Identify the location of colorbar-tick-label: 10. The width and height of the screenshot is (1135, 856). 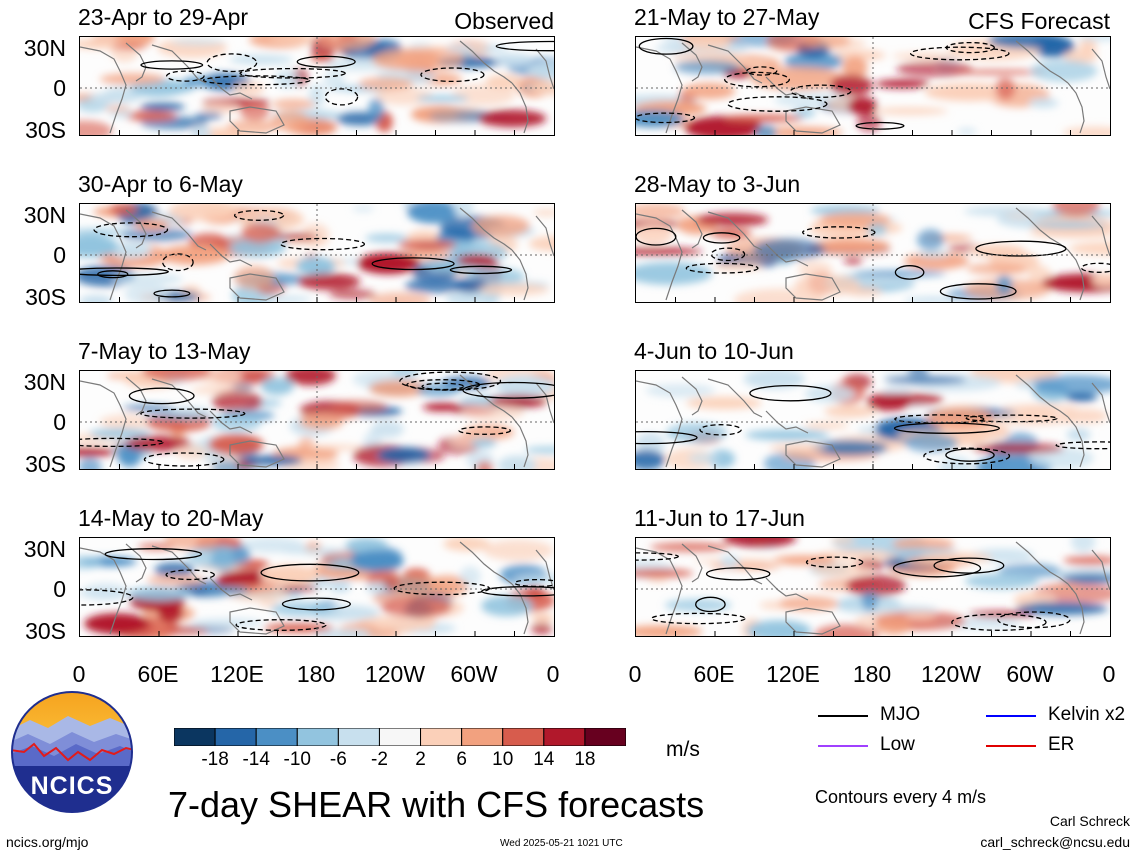
(503, 759).